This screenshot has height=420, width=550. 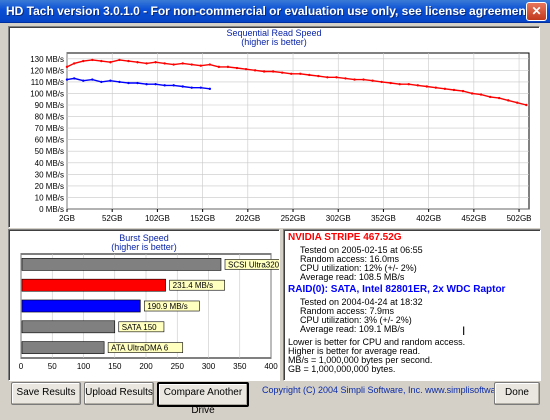 What do you see at coordinates (144, 247) in the screenshot?
I see `burst-chart-subtitle: (higher is better)` at bounding box center [144, 247].